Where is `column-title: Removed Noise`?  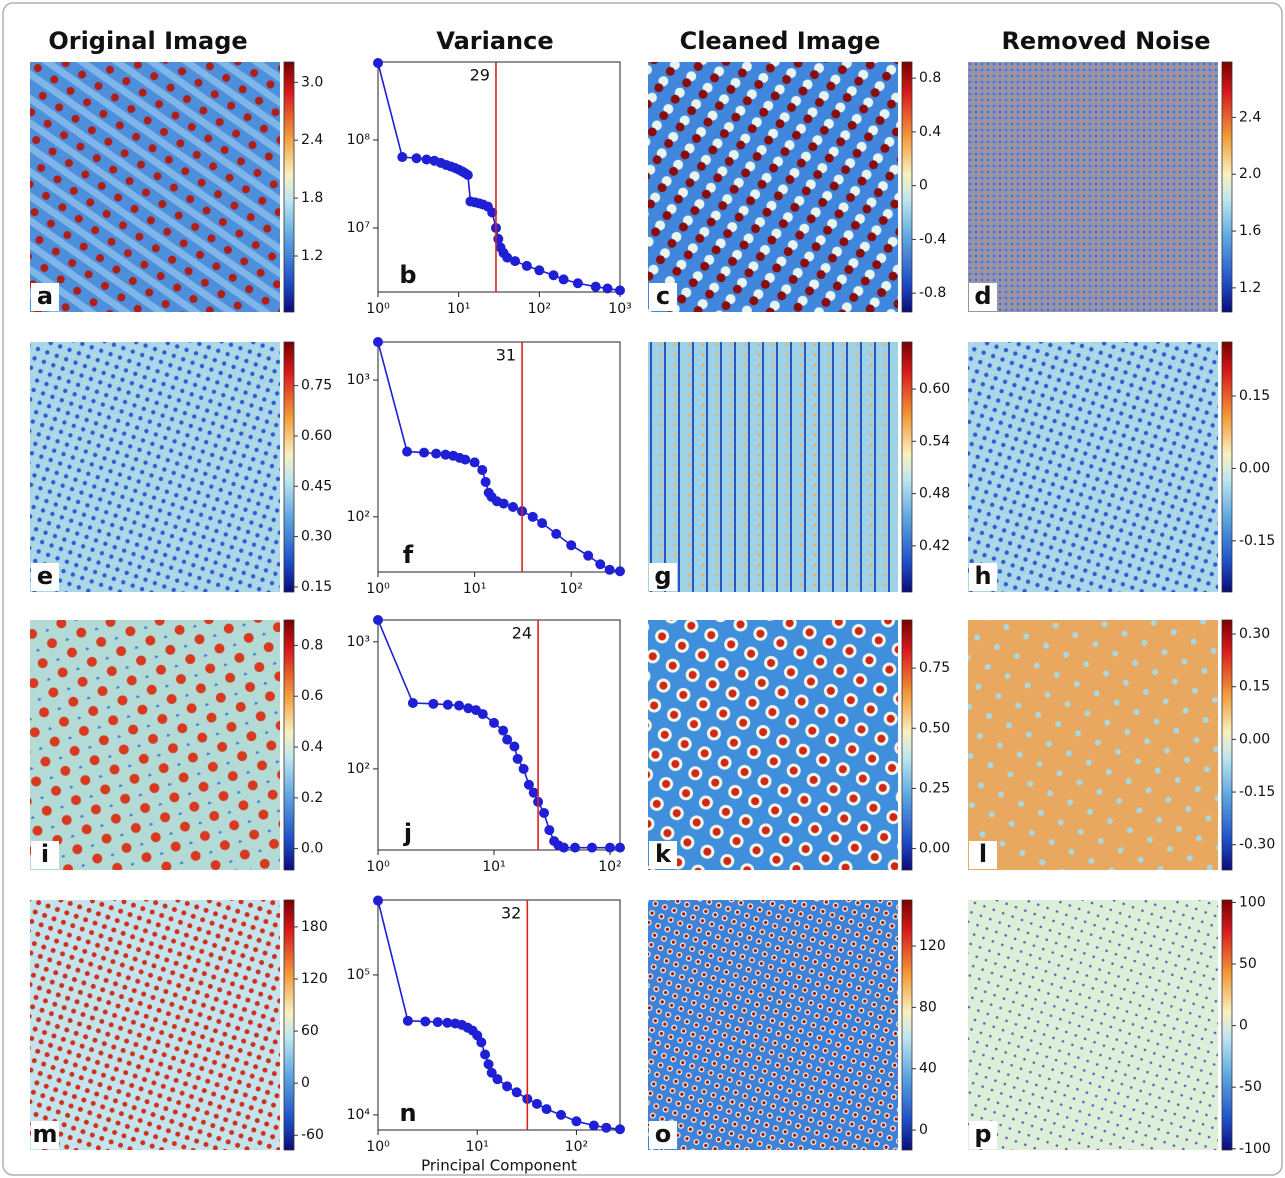
column-title: Removed Noise is located at coordinates (1105, 41).